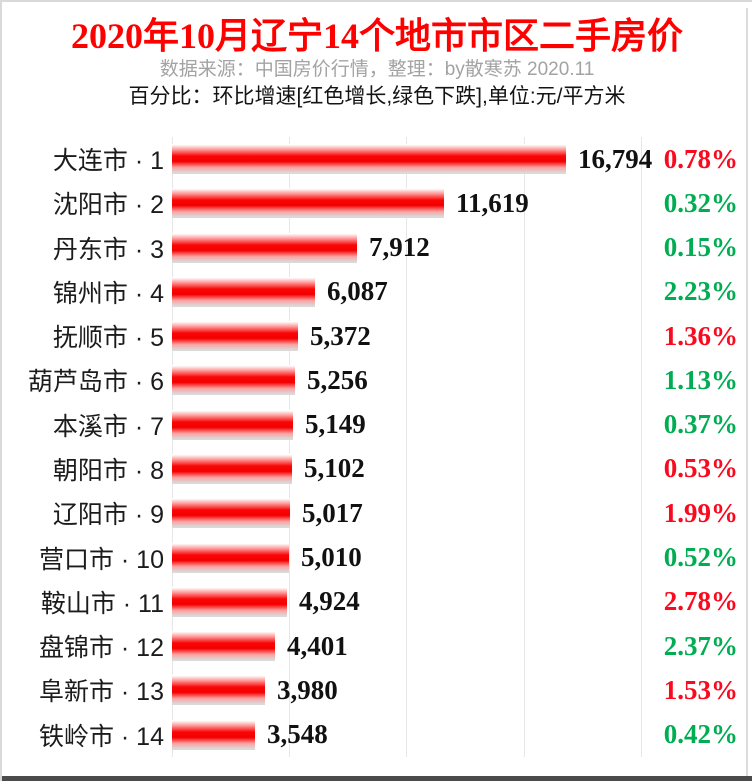 The width and height of the screenshot is (752, 781). I want to click on chart-row: 朝阳市 · 8 5,102 0.53%, so click(377, 469).